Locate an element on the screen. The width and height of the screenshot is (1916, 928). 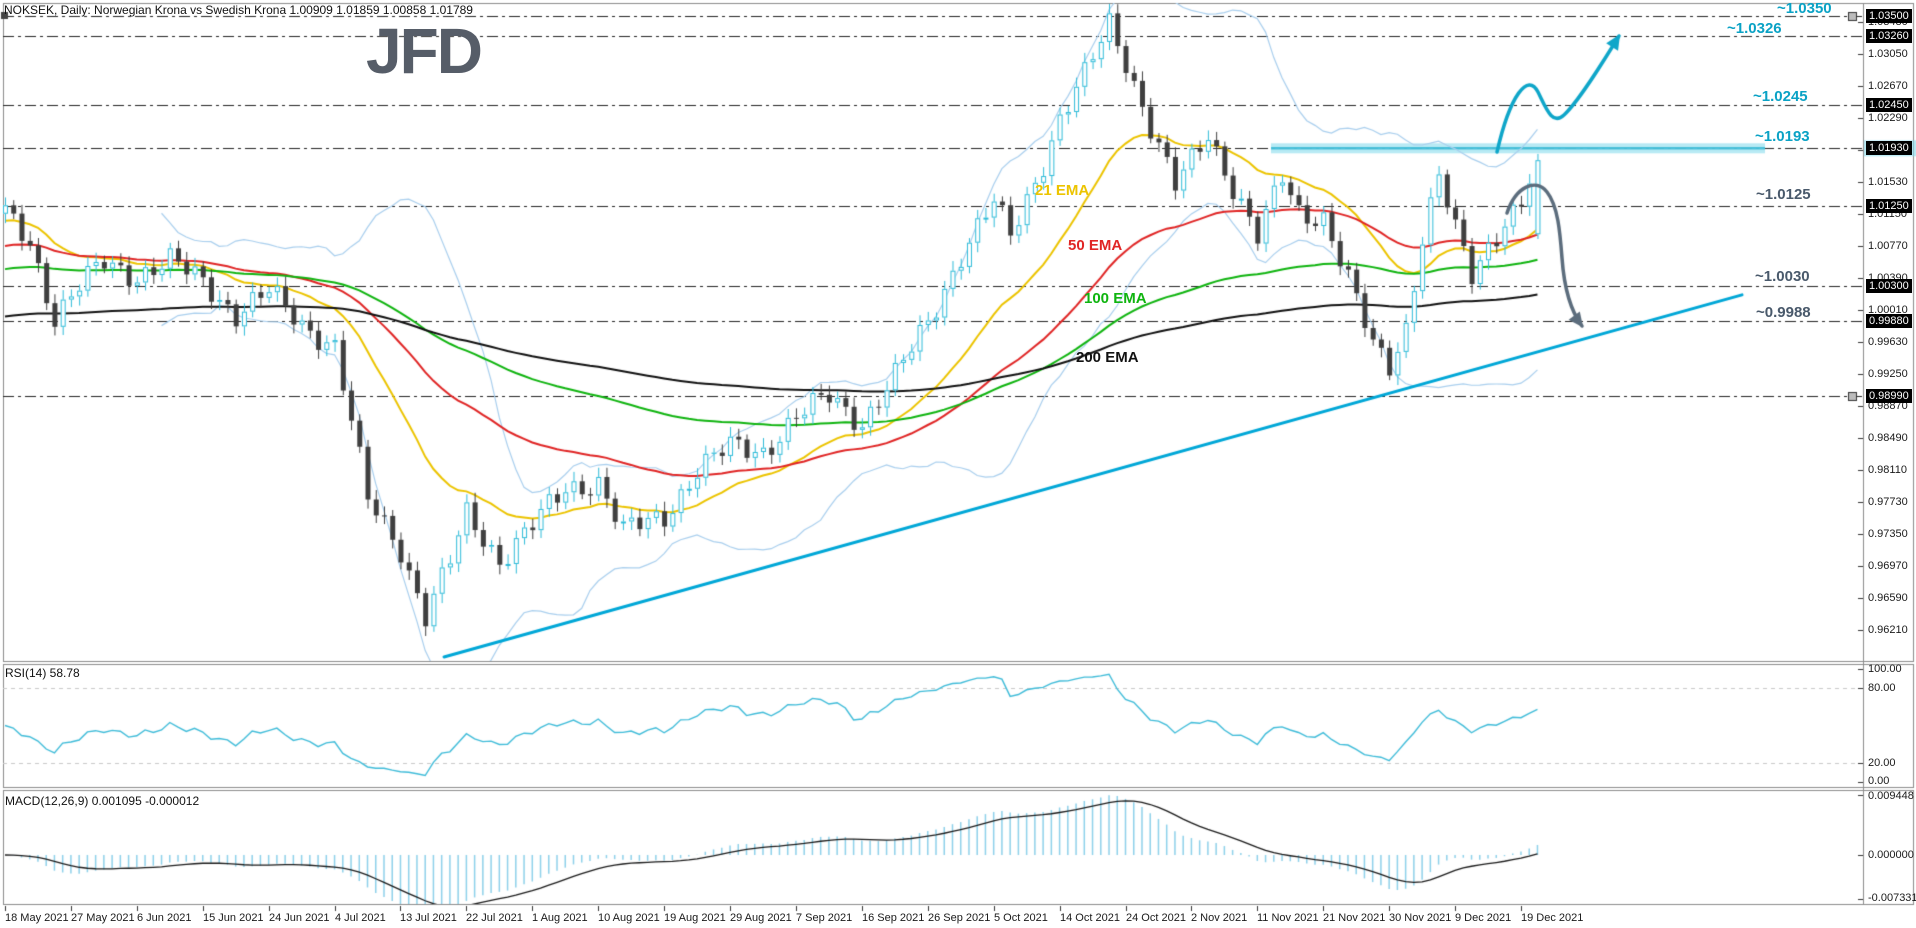
price-axis-tick: 0.97350 is located at coordinates (1888, 534).